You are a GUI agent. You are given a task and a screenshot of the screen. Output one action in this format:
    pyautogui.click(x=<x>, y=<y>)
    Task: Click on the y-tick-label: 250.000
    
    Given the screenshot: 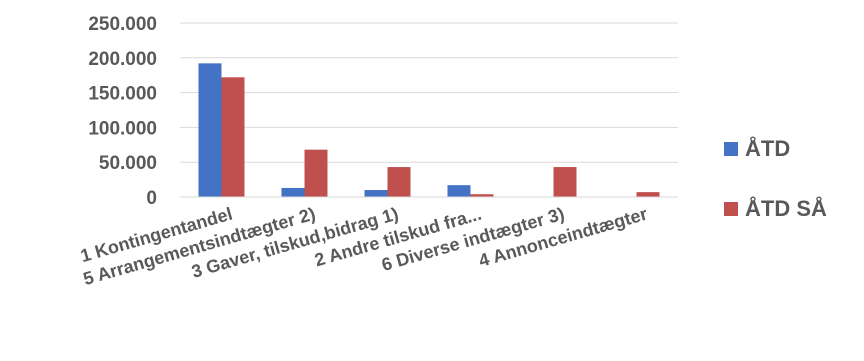 What is the action you would take?
    pyautogui.click(x=122, y=24)
    